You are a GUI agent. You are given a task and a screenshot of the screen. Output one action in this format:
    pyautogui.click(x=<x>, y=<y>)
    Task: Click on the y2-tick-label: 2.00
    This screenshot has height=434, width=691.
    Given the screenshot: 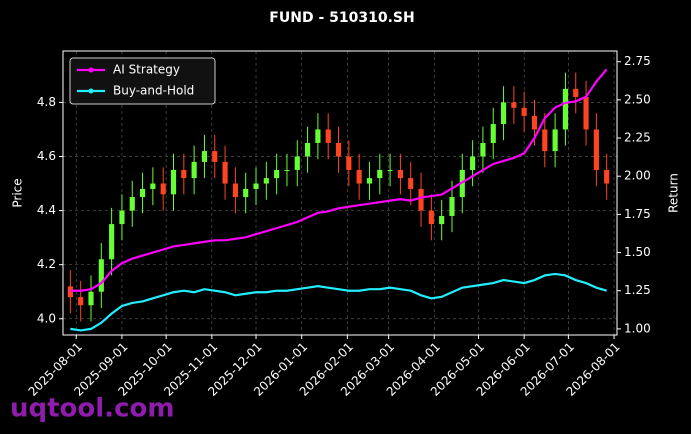 What is the action you would take?
    pyautogui.click(x=637, y=176)
    